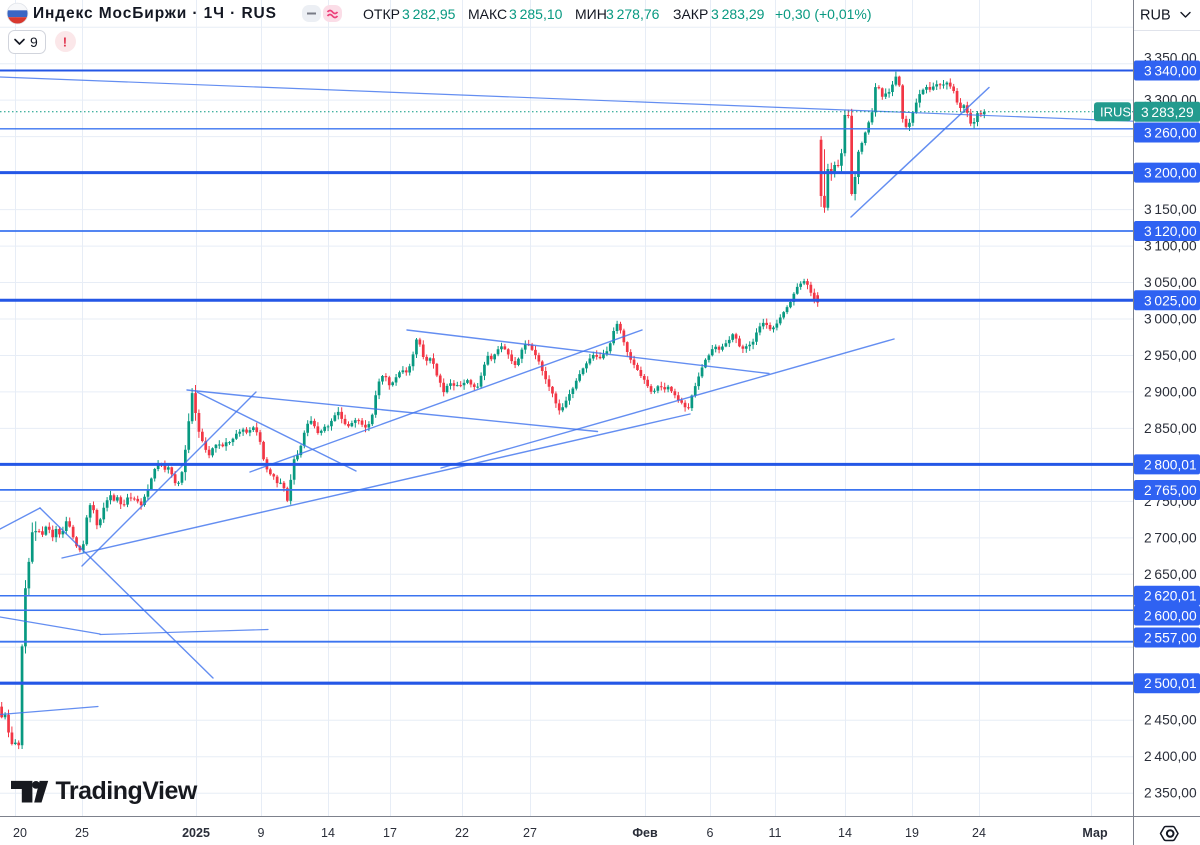 The width and height of the screenshot is (1200, 845). What do you see at coordinates (127, 791) in the screenshot?
I see `svg-text: TradingView` at bounding box center [127, 791].